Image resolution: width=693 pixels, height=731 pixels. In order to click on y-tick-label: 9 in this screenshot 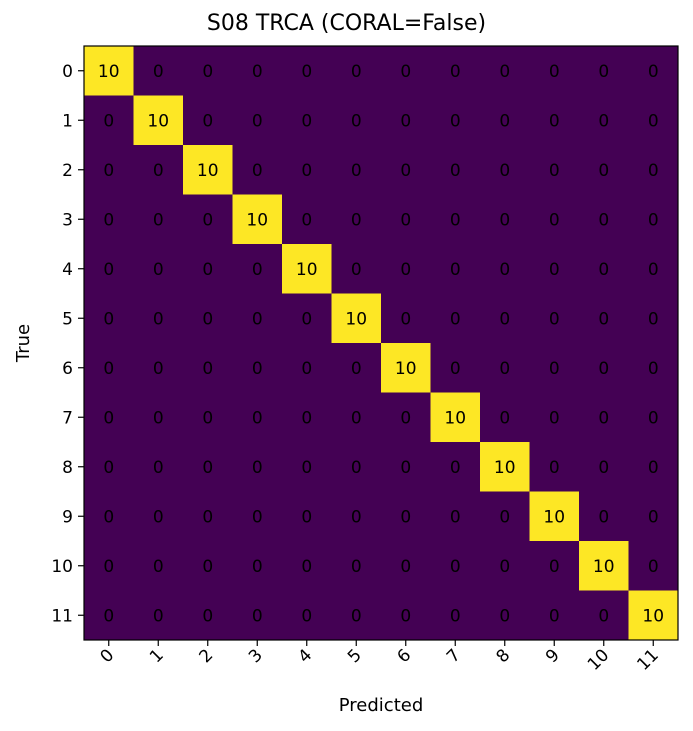, I will do `click(67, 517)`.